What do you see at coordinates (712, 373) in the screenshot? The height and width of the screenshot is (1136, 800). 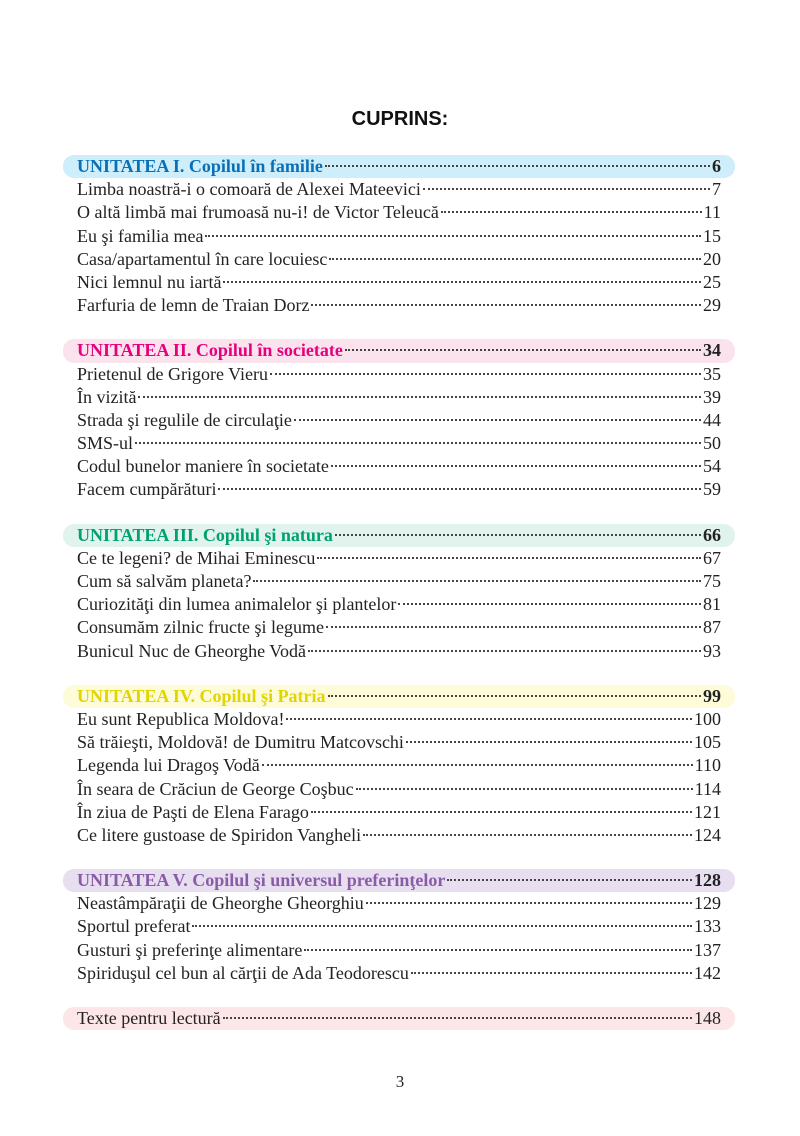 I see `entry-page: 35` at bounding box center [712, 373].